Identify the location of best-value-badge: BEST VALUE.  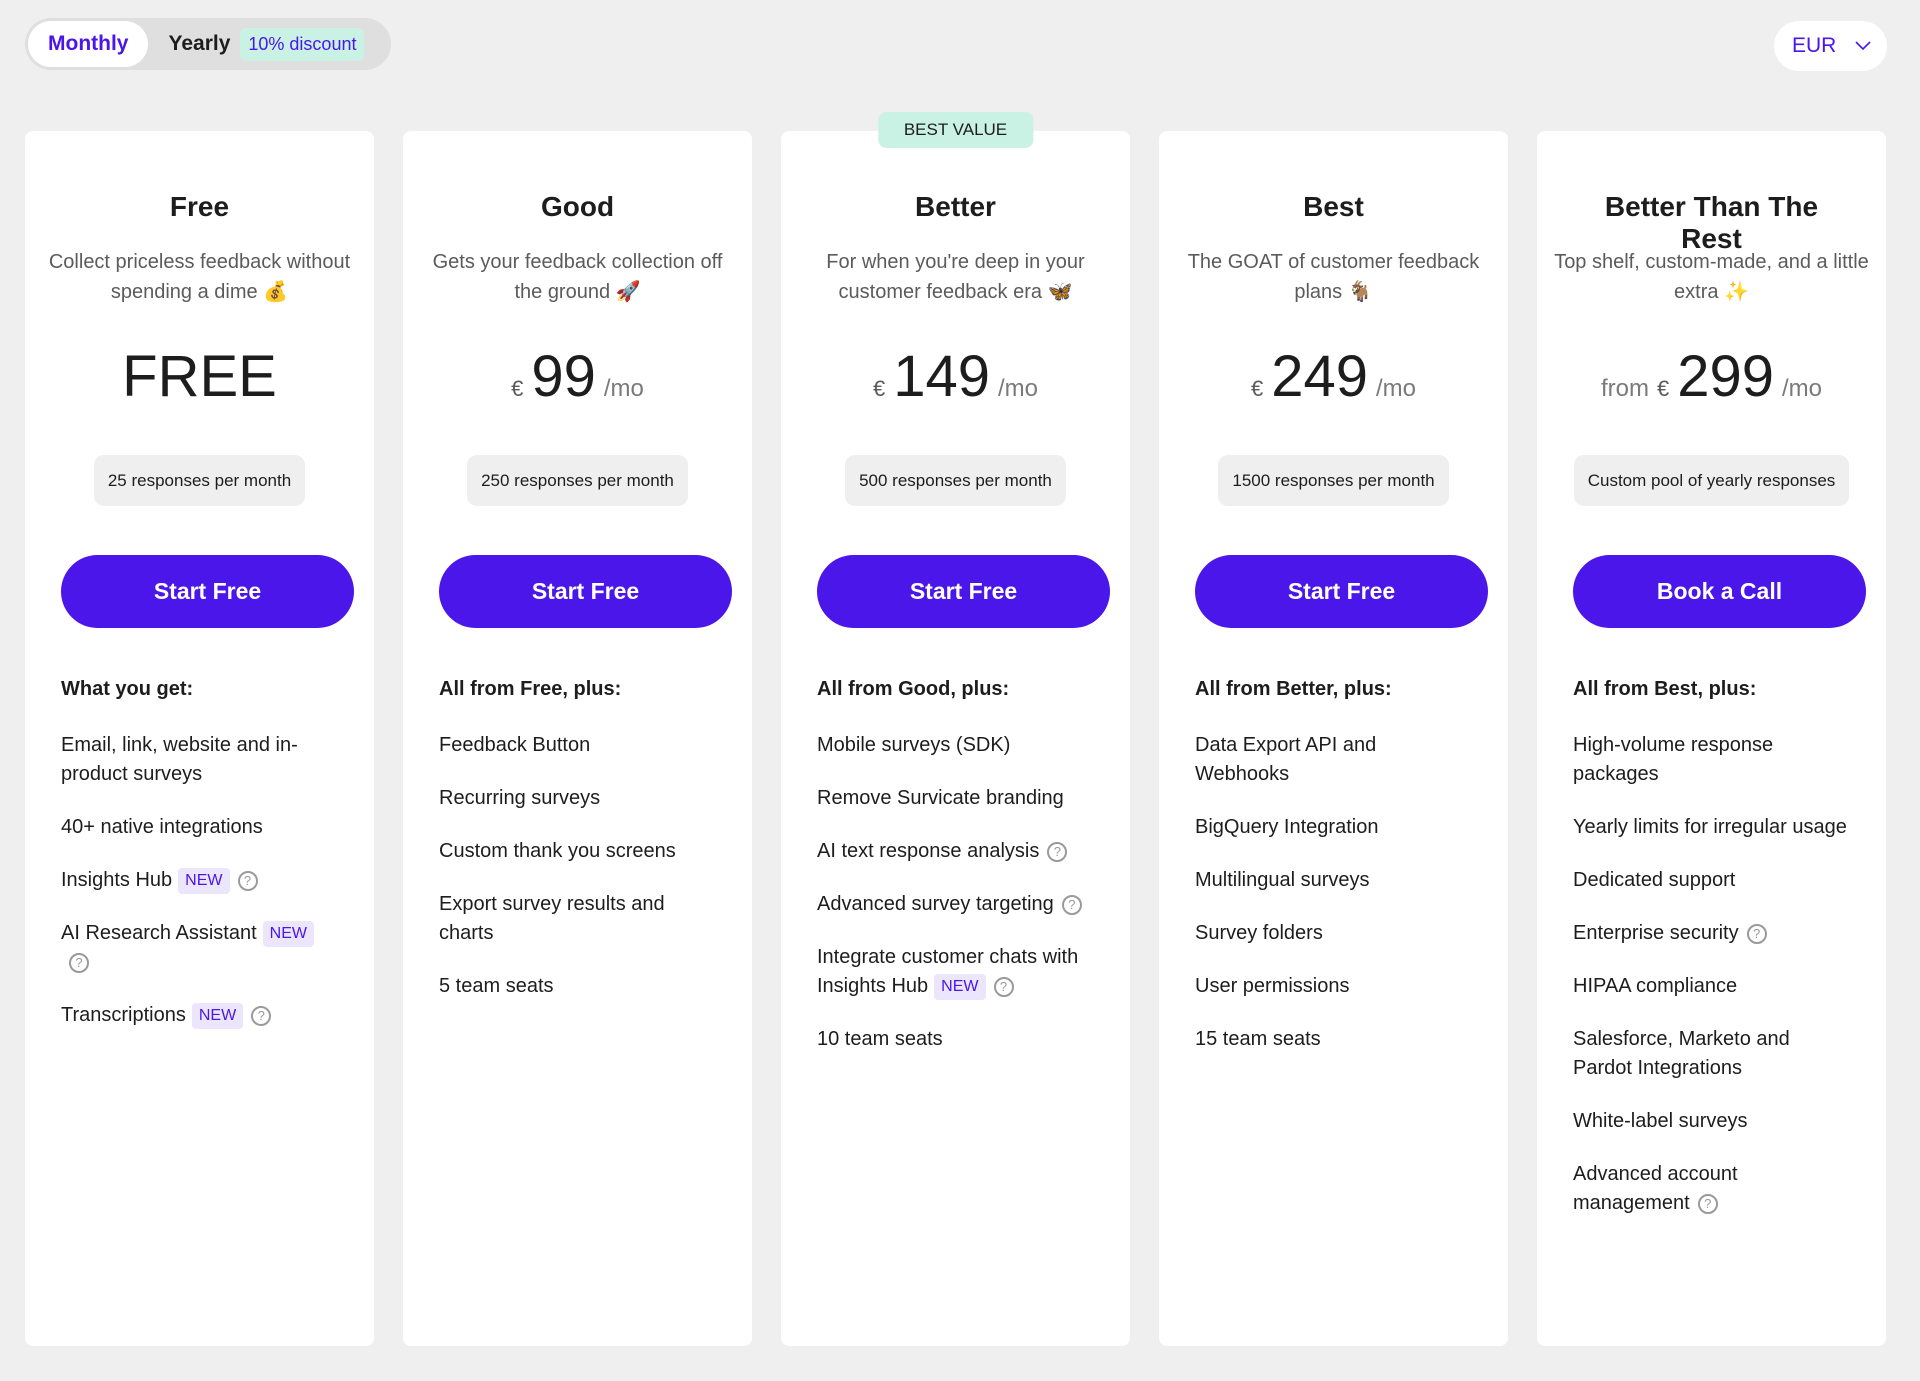
(955, 130).